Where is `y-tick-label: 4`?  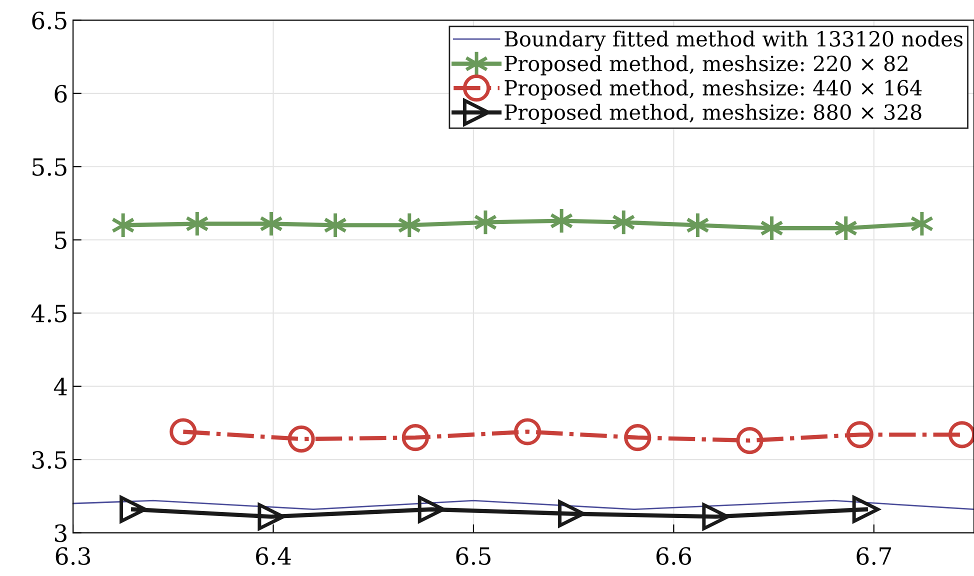
y-tick-label: 4 is located at coordinates (60, 387).